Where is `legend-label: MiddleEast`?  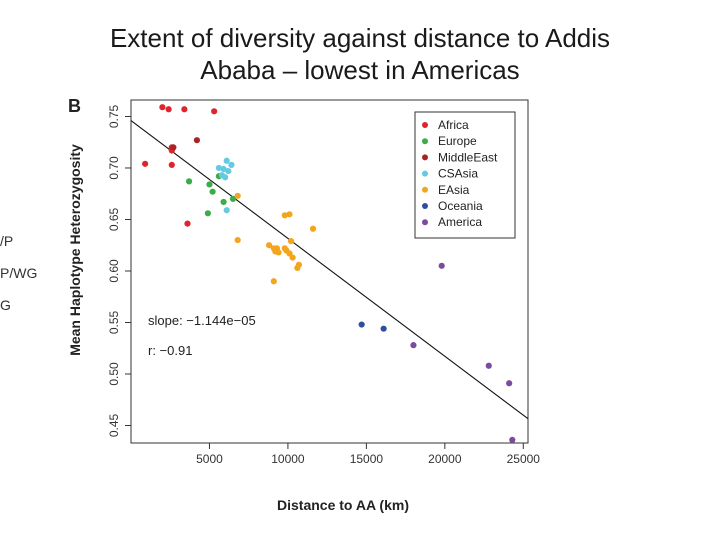 legend-label: MiddleEast is located at coordinates (468, 157).